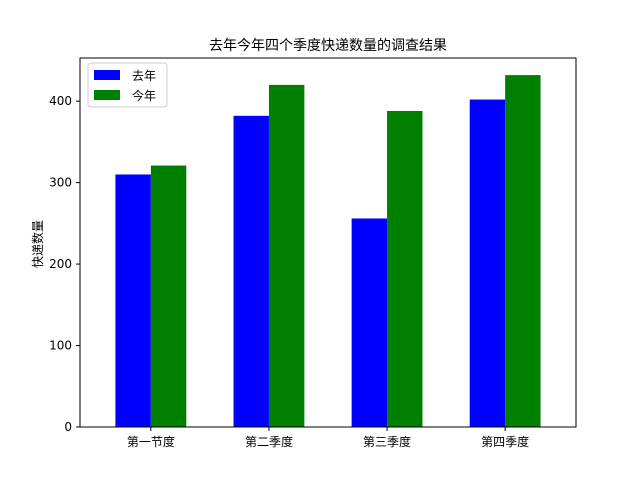  Describe the element at coordinates (37, 244) in the screenshot. I see `y-axis-label: 快递数量` at that location.